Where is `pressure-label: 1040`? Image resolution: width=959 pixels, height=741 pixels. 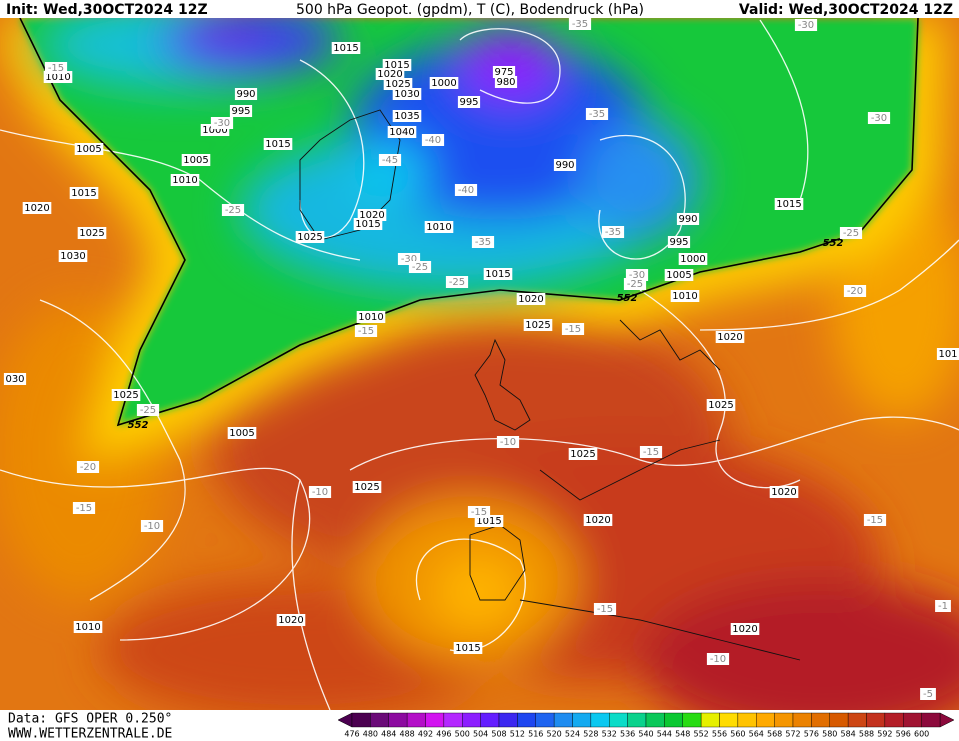
pressure-label: 1040 is located at coordinates (401, 132).